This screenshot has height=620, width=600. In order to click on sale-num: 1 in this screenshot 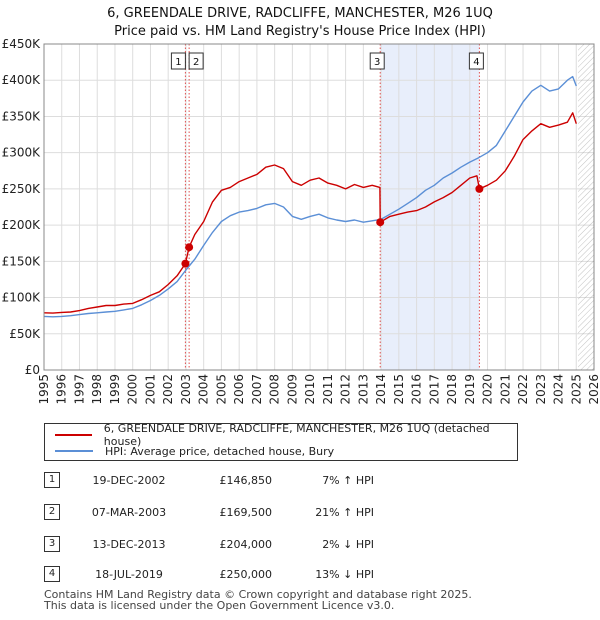, I will do `click(52, 480)`.